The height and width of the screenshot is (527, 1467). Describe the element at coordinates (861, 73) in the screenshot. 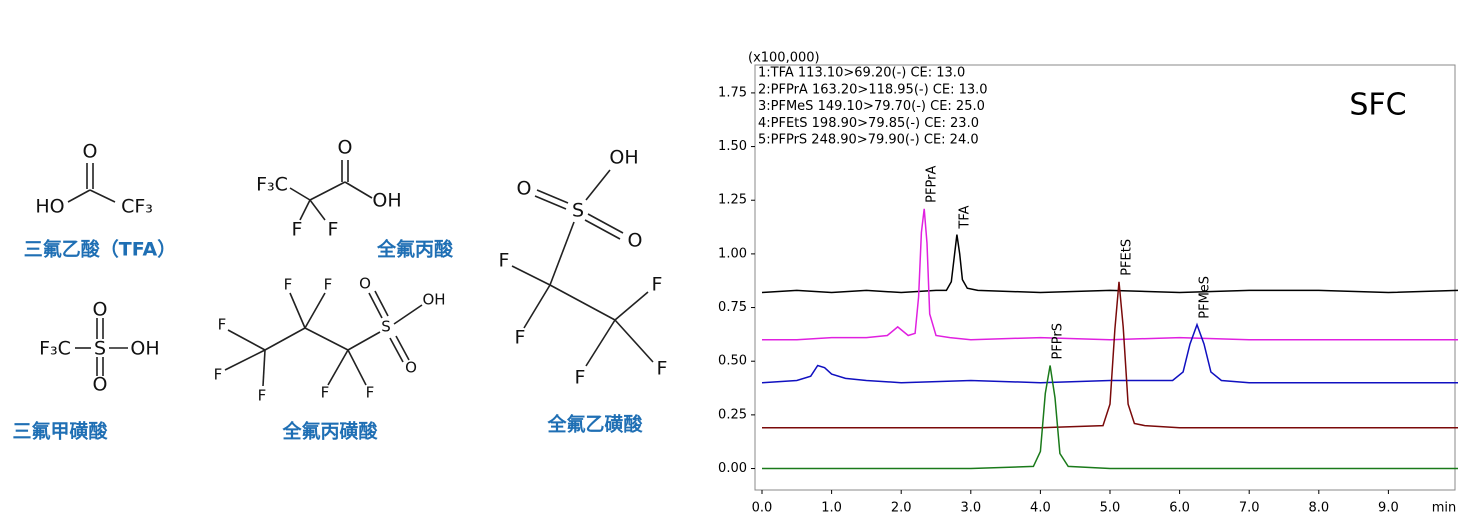

I see `legend-entry: 1:TFA 113.10>69.20(-) CE: 13.0` at that location.